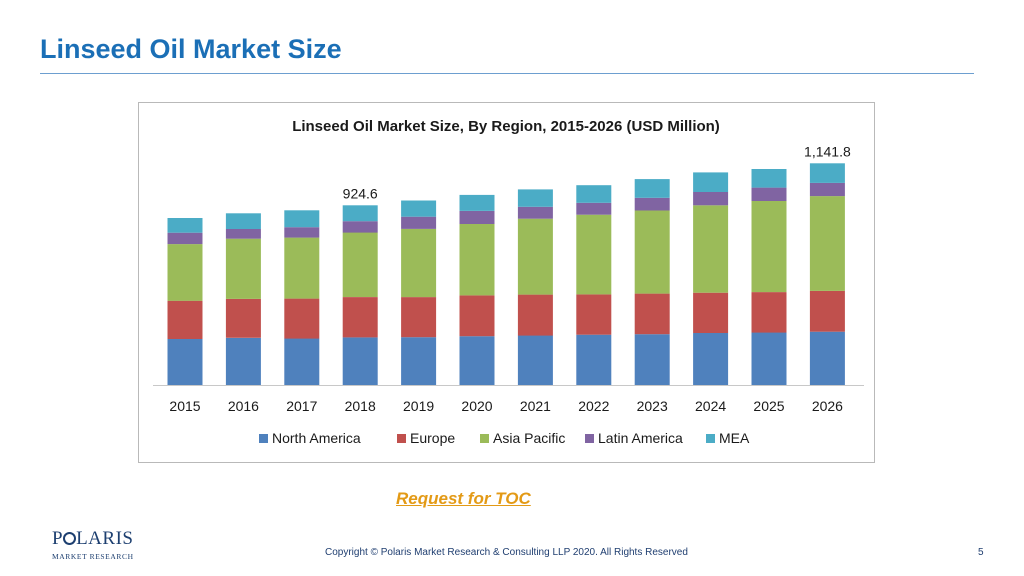 The width and height of the screenshot is (1024, 576). Describe the element at coordinates (432, 438) in the screenshot. I see `legend-label-europe: Europe` at that location.